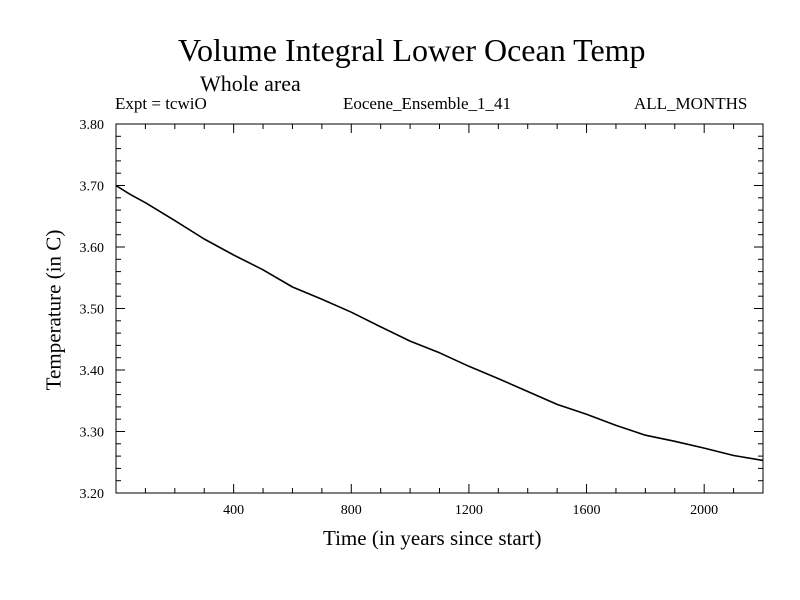  I want to click on chart-title: Volume Integral Lower Ocean Temp, so click(412, 50).